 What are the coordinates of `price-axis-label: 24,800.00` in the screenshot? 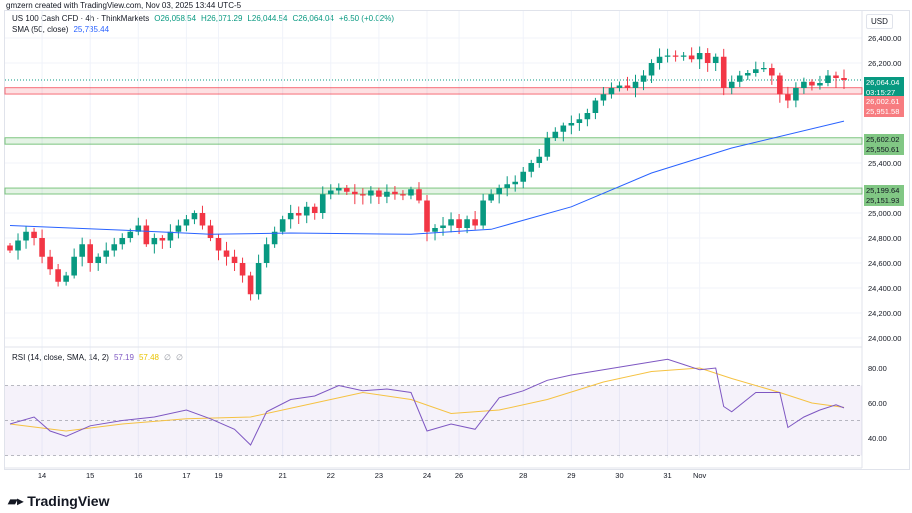 It's located at (884, 238).